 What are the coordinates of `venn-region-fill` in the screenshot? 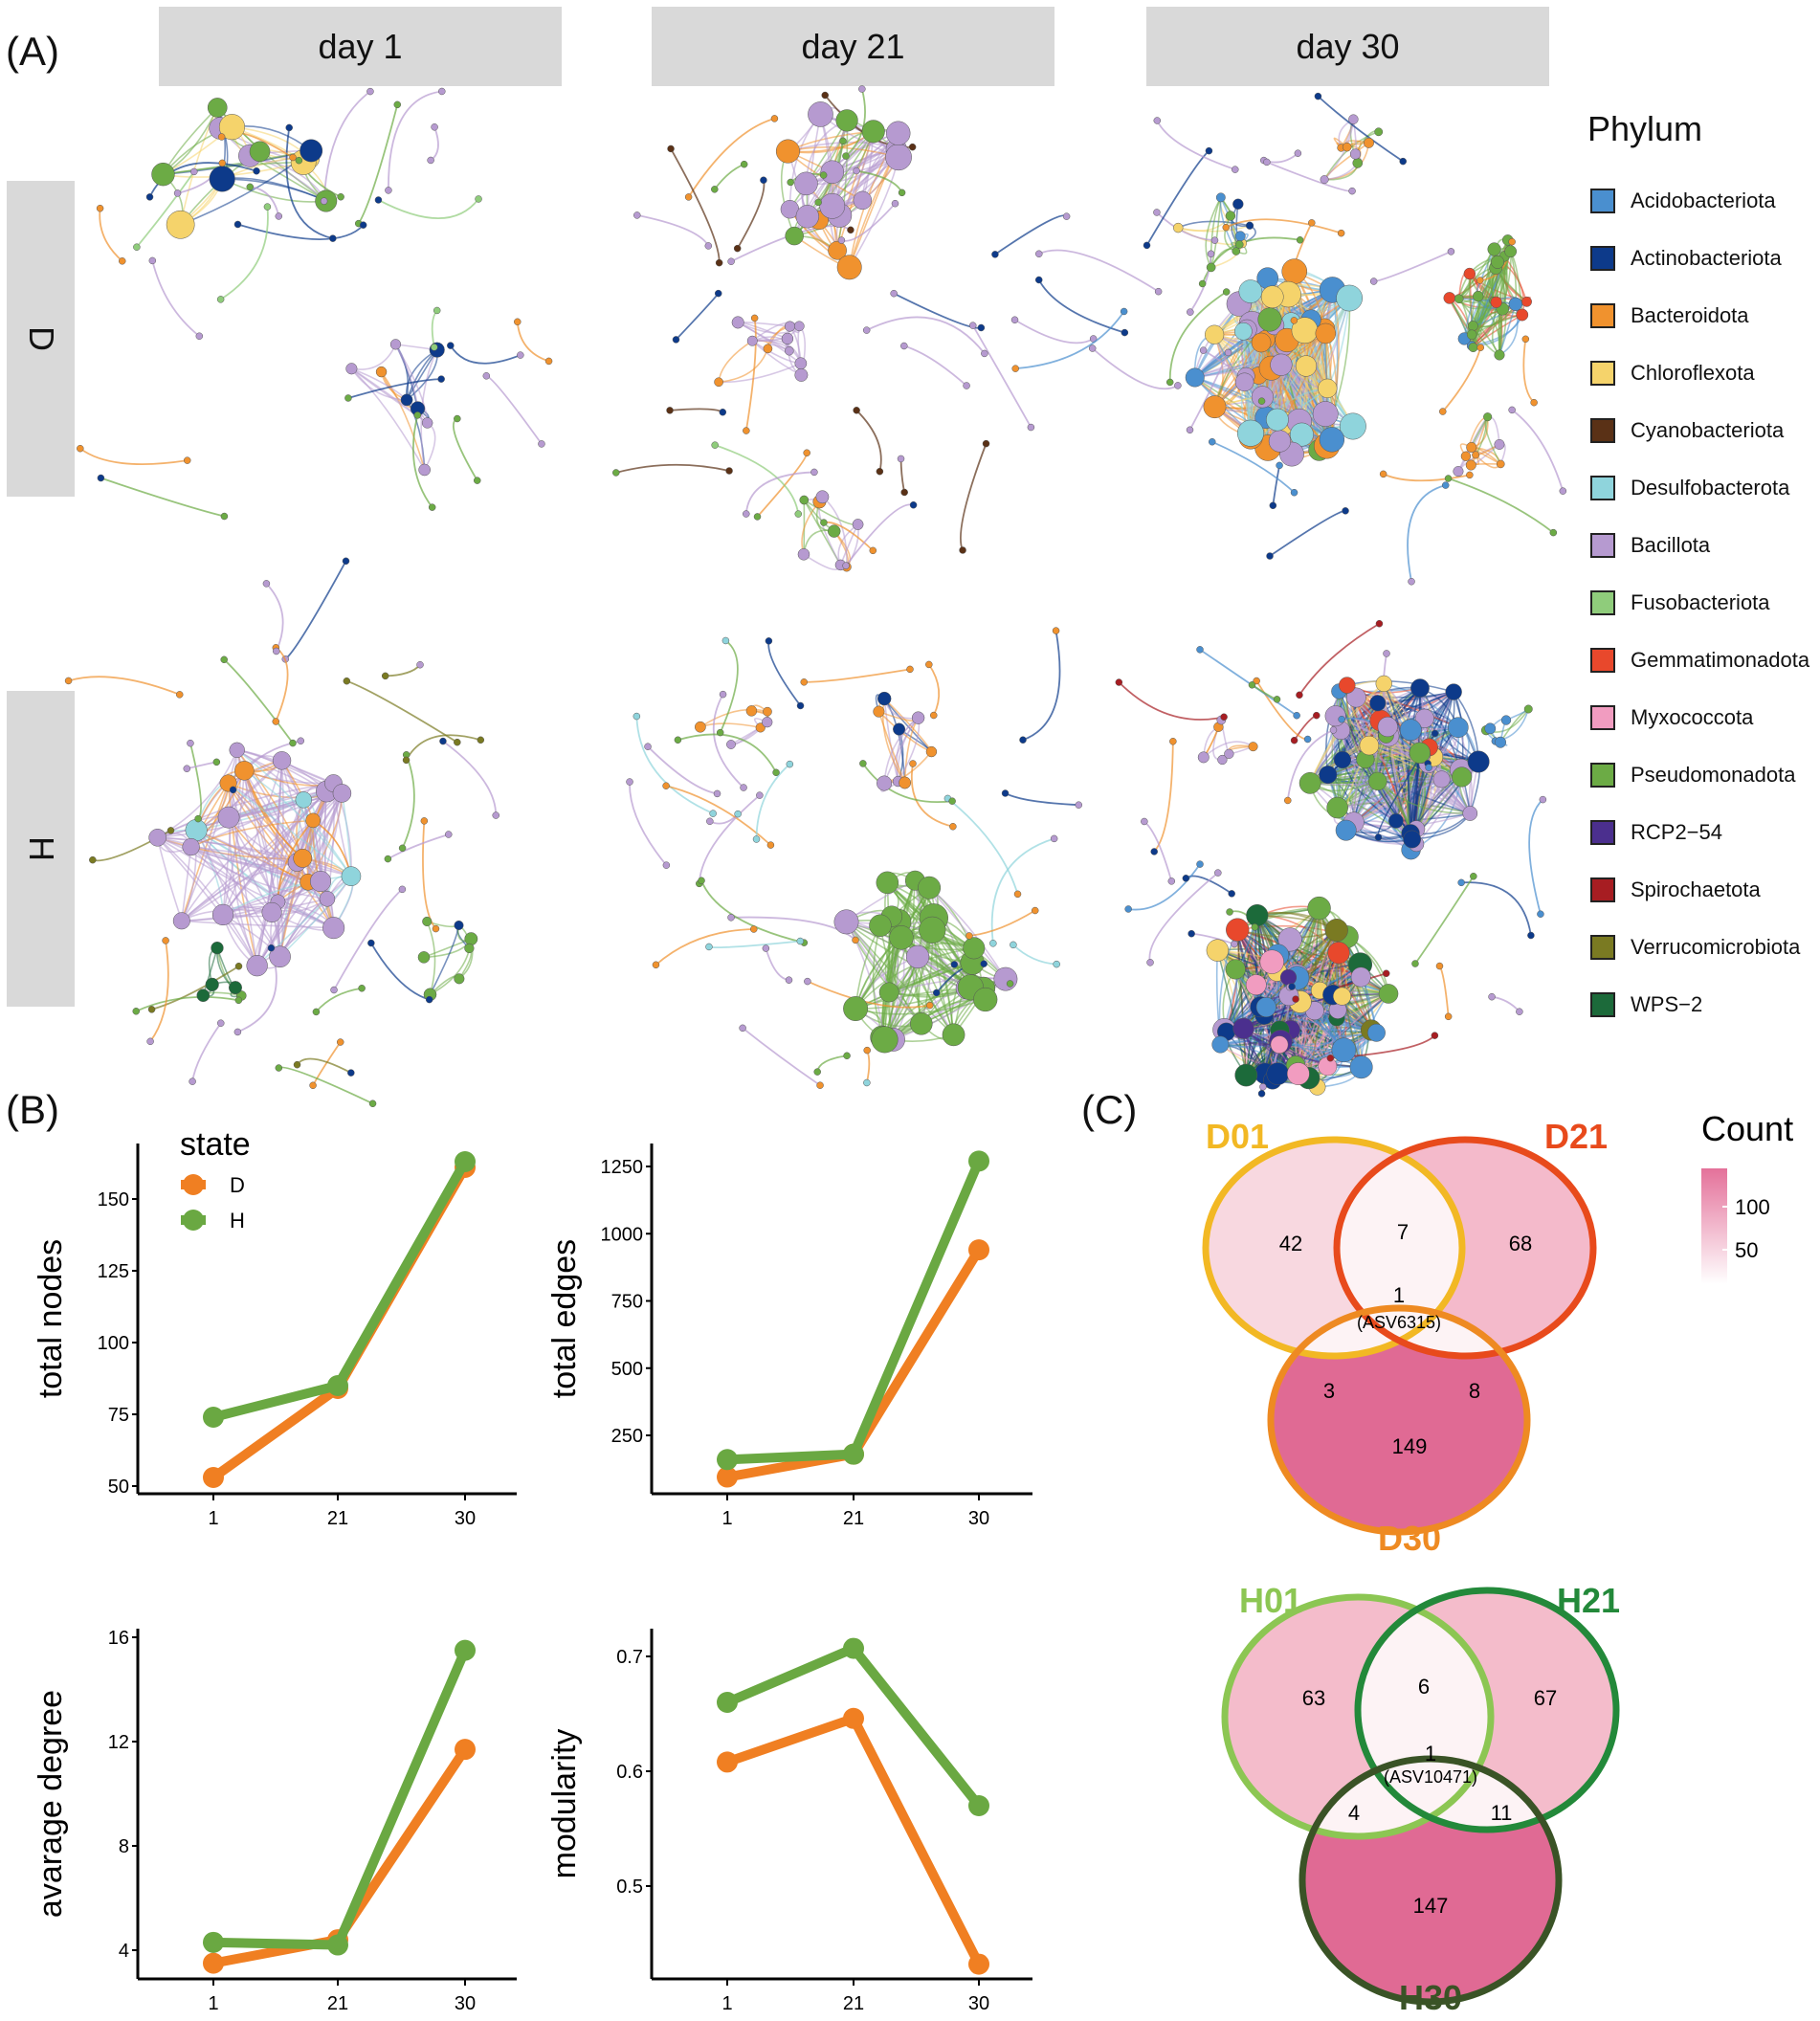 It's located at (1399, 1420).